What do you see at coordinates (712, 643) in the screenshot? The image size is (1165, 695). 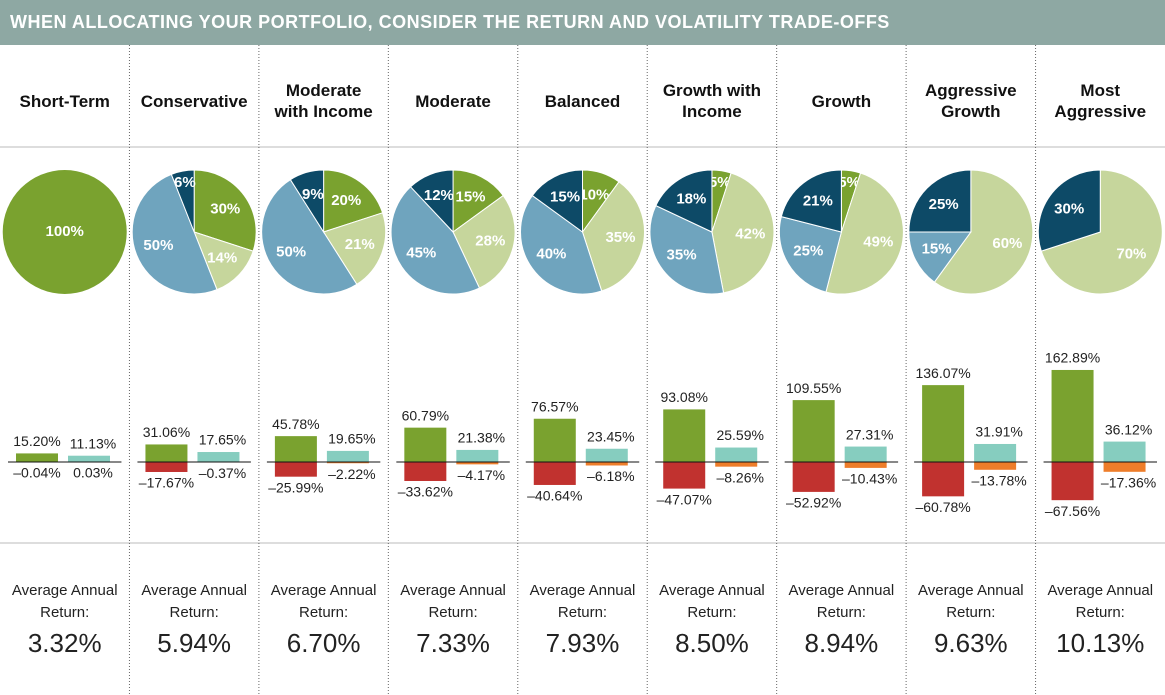 I see `average-return: 8.50%` at bounding box center [712, 643].